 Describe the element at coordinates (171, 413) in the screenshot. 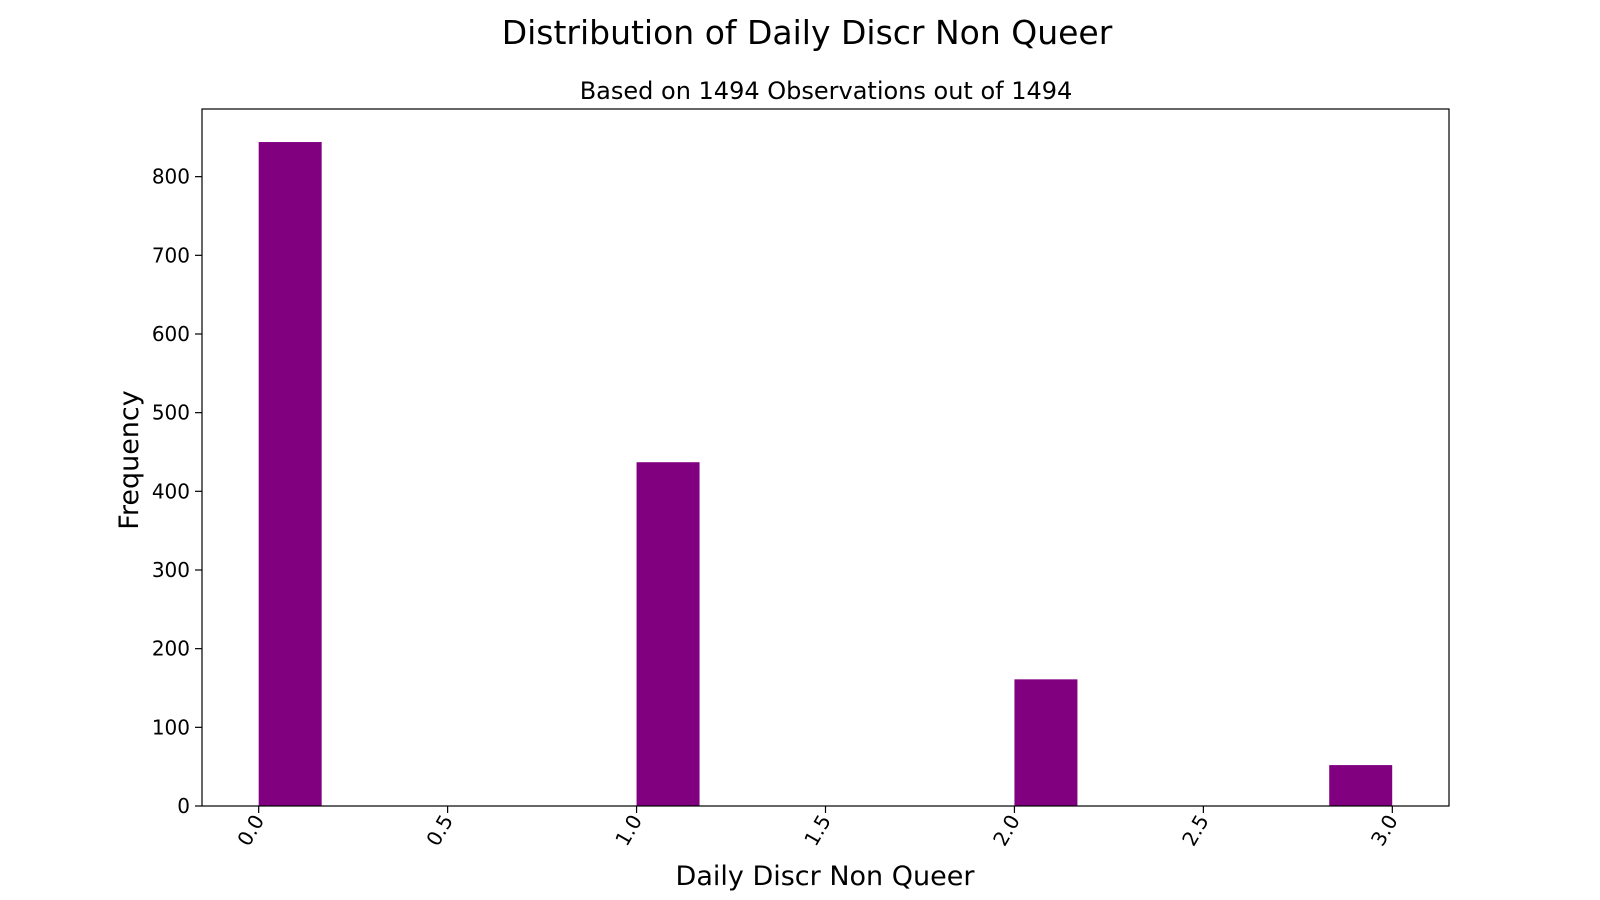

I see `y-tick-label: 500` at that location.